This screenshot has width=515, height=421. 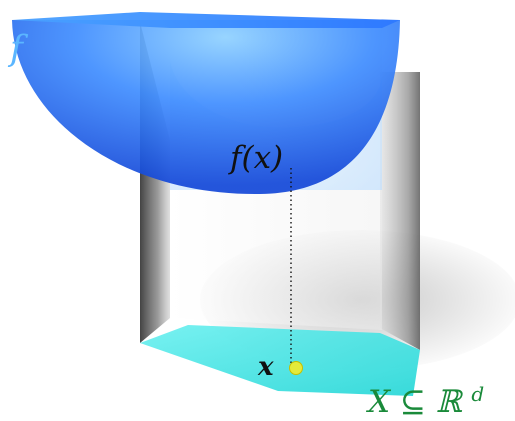 I want to click on domain-label: X ⊆ ℝ d, so click(x=425, y=401).